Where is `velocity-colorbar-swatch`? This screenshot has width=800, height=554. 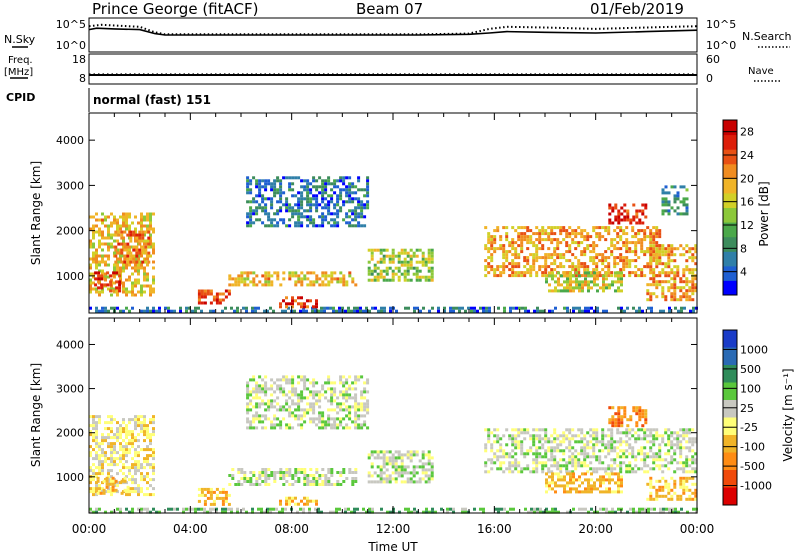 velocity-colorbar-swatch is located at coordinates (730, 409).